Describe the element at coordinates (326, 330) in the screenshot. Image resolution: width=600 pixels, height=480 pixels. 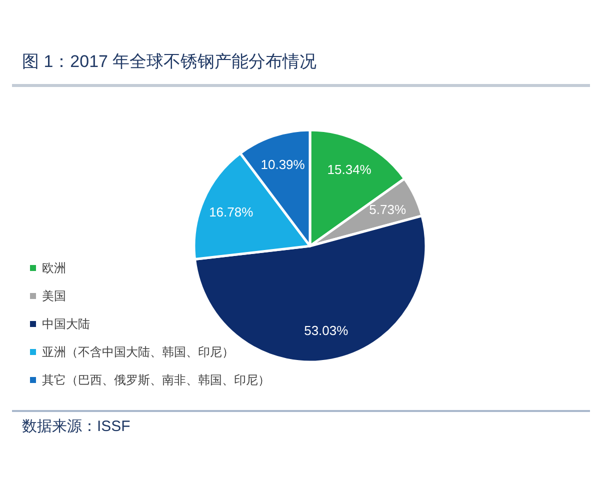
I see `data-label: 53.03%` at that location.